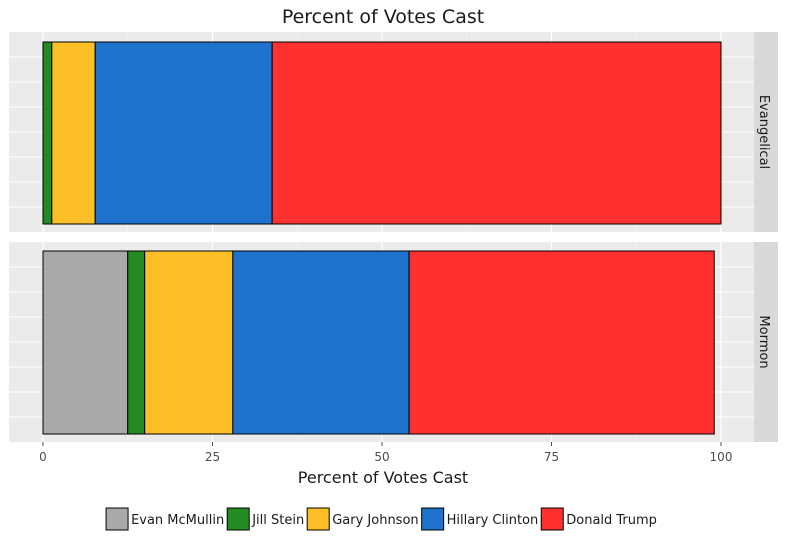 The width and height of the screenshot is (787, 544). What do you see at coordinates (551, 457) in the screenshot?
I see `x-tick-label: 75` at bounding box center [551, 457].